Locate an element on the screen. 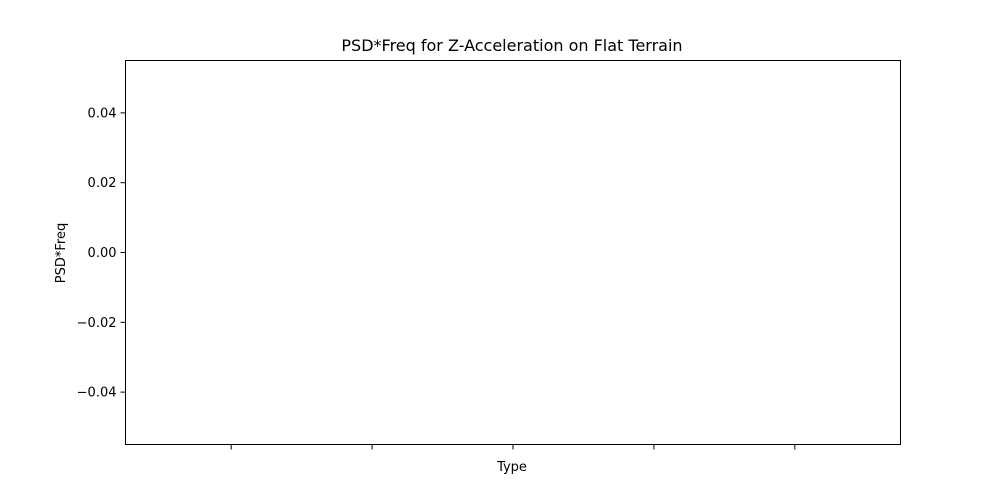 The image size is (1000, 500). y-tick-label: −0.02 is located at coordinates (97, 323).